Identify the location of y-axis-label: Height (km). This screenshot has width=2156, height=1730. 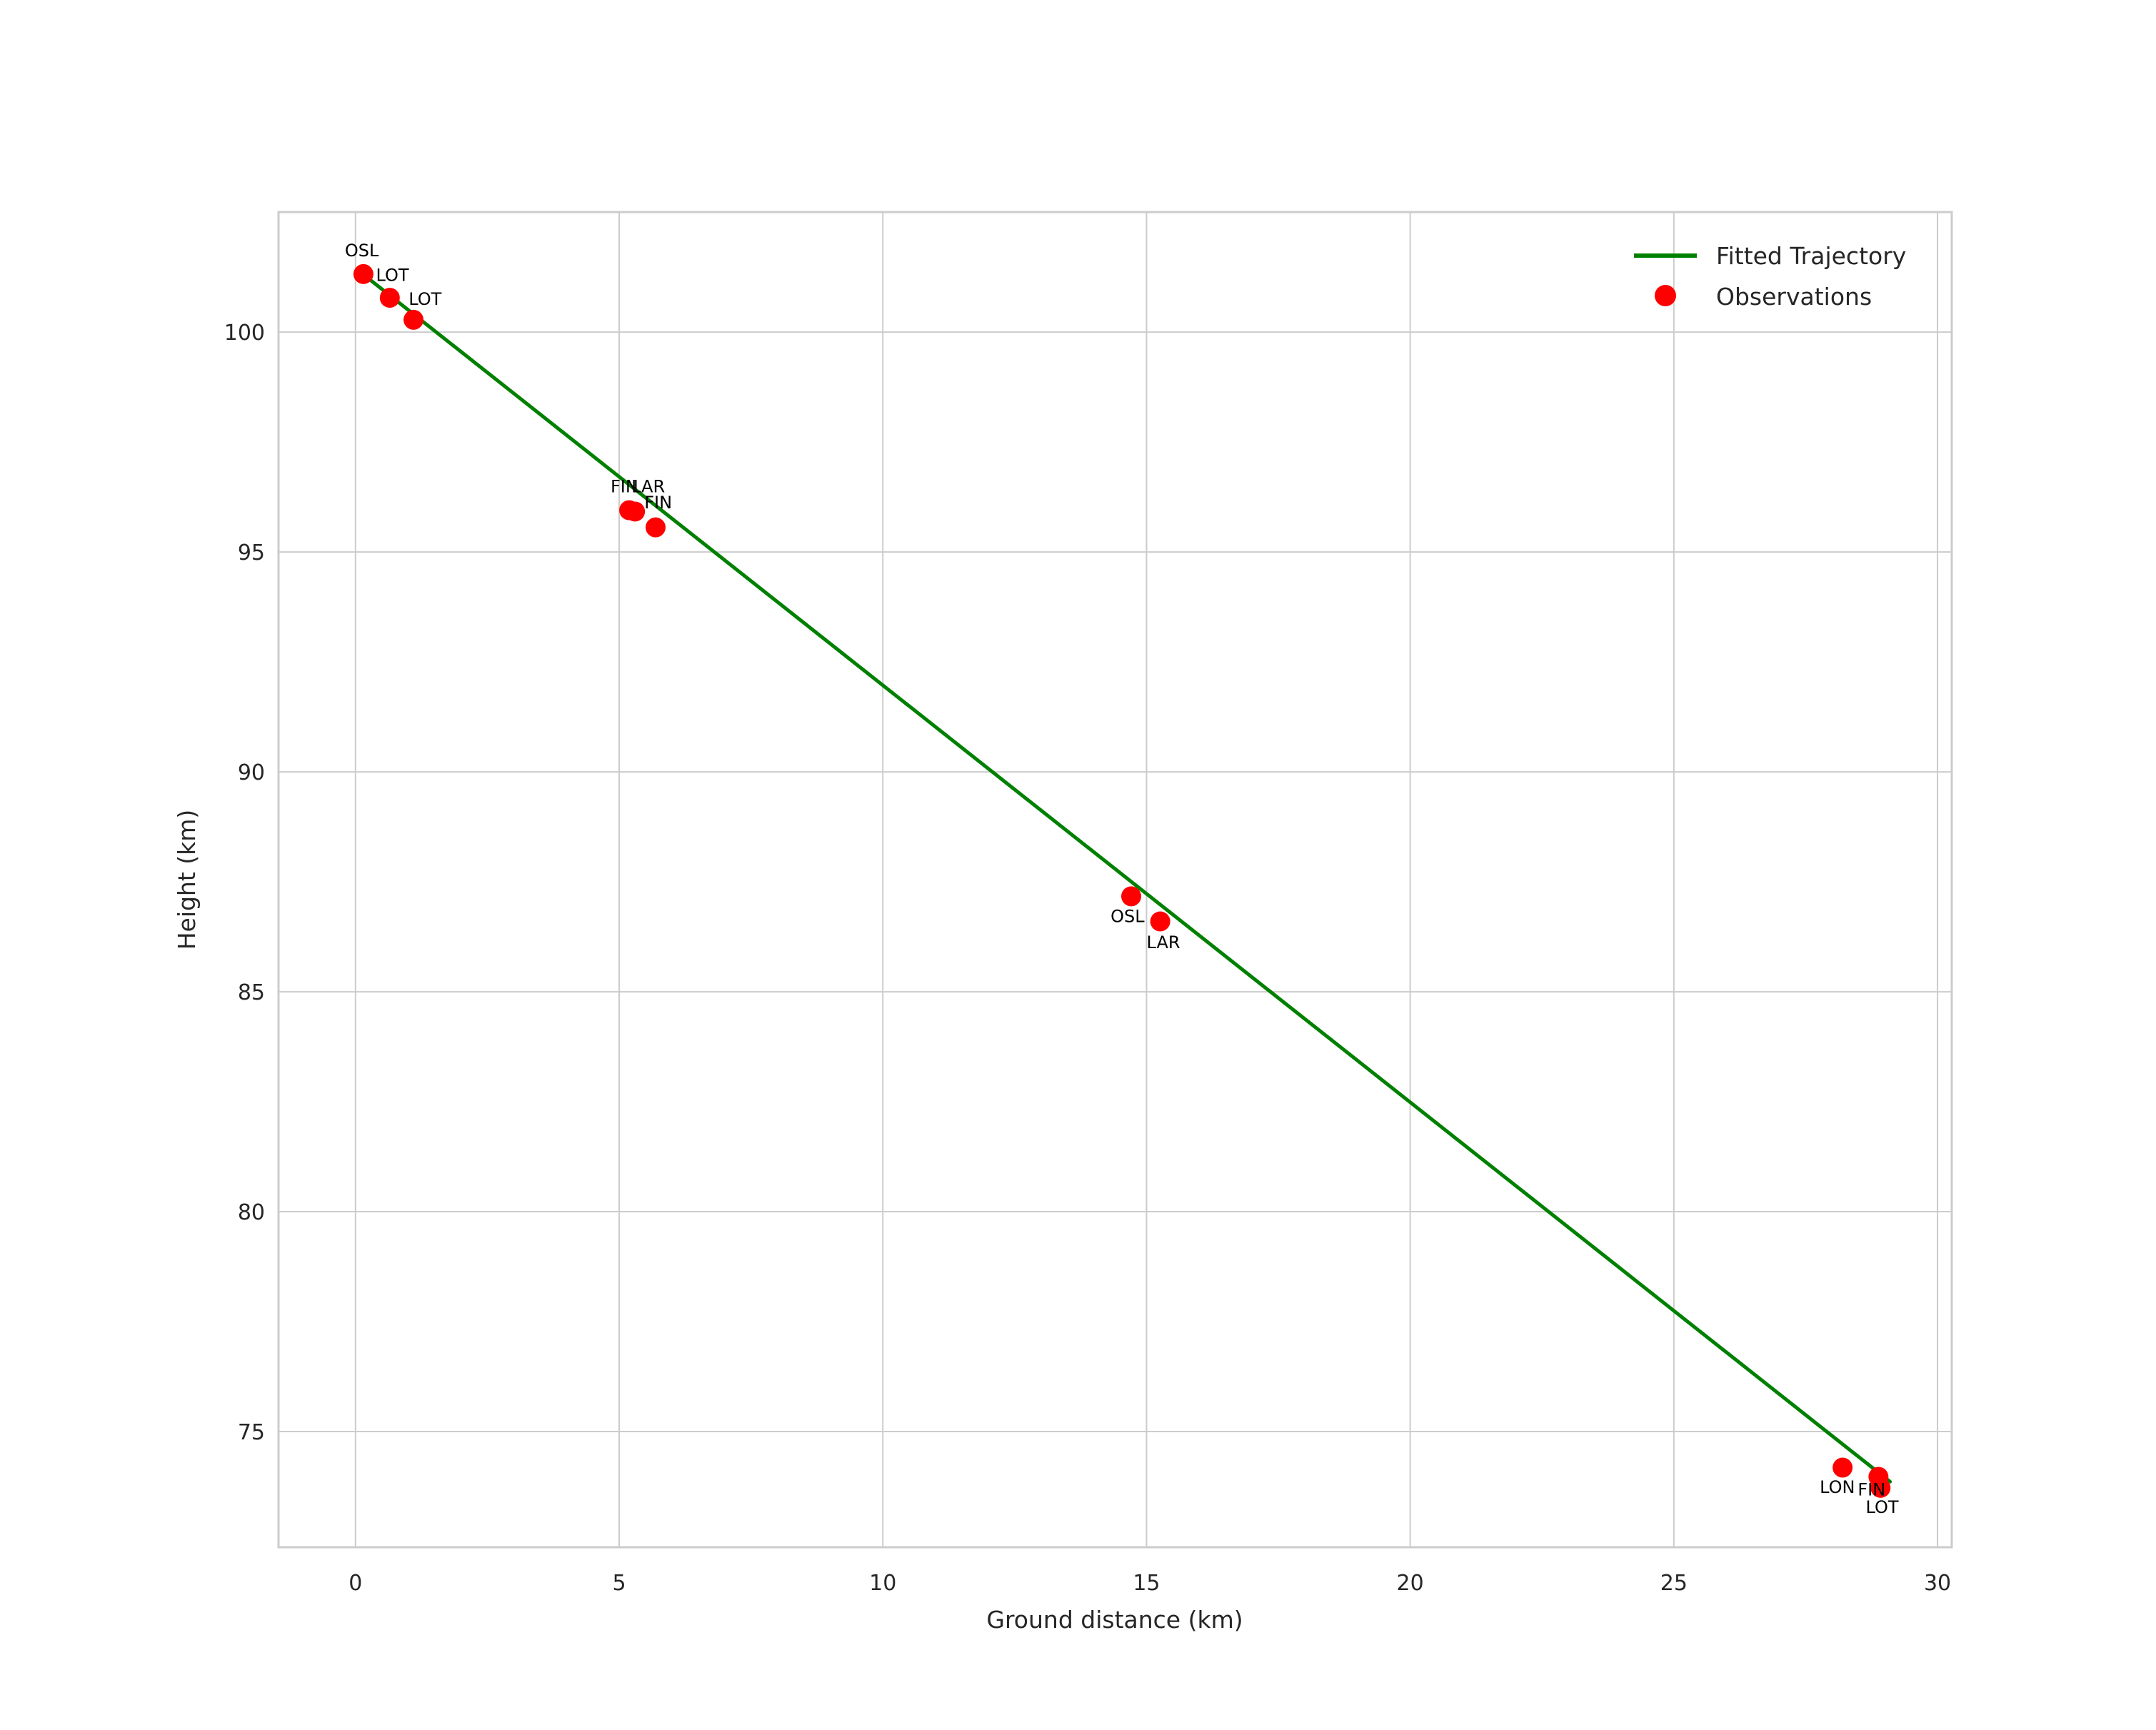
(187, 880).